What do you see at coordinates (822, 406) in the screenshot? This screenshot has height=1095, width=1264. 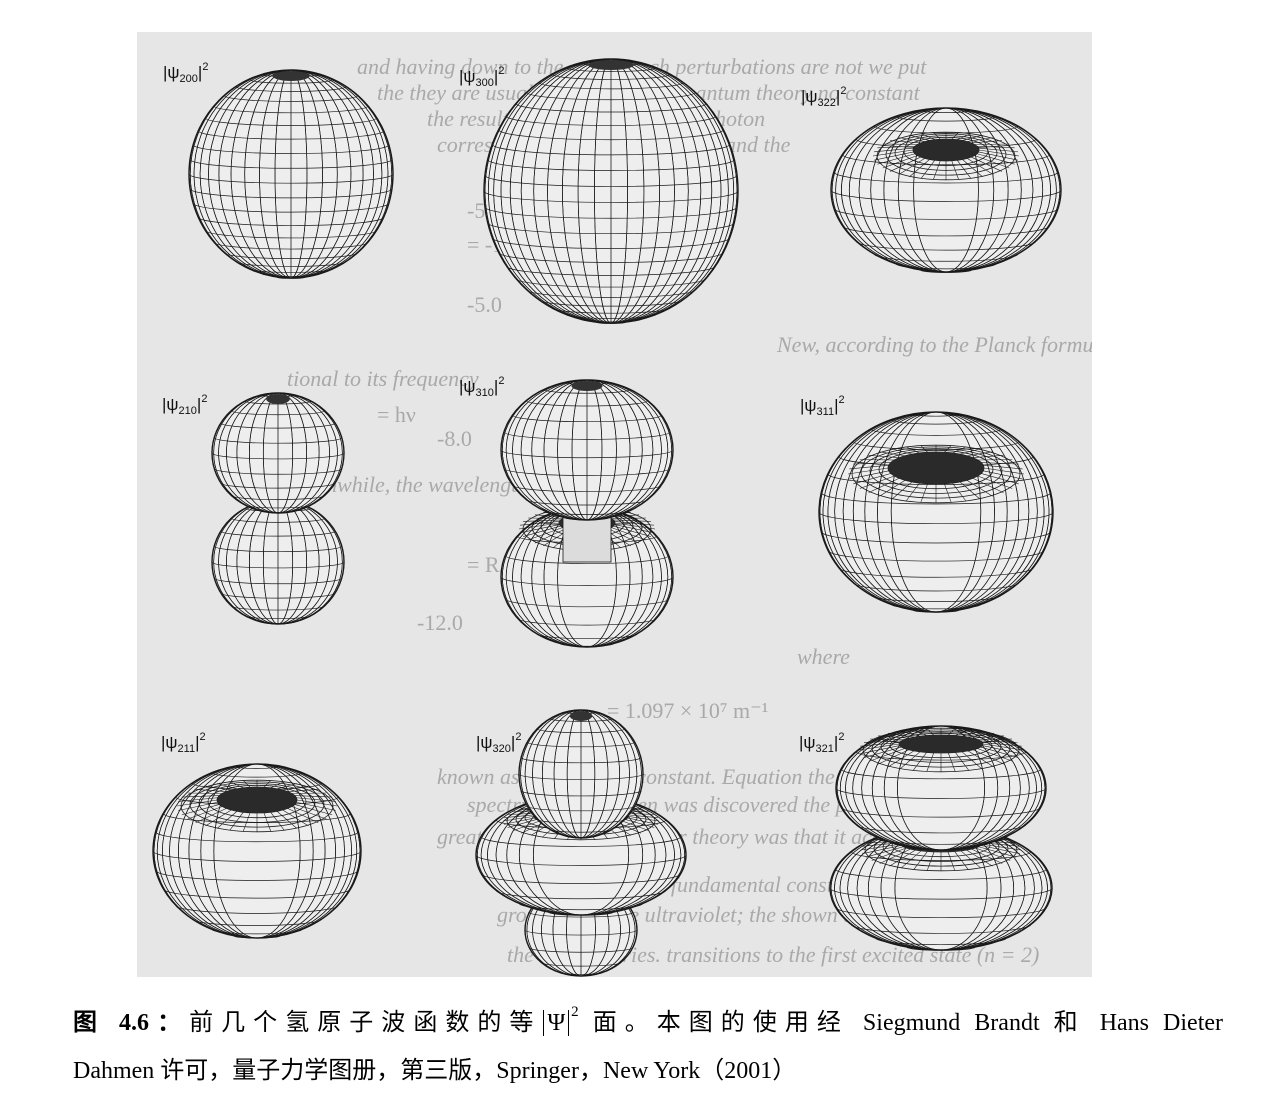 I see `label-psi311: |ψ311|2` at bounding box center [822, 406].